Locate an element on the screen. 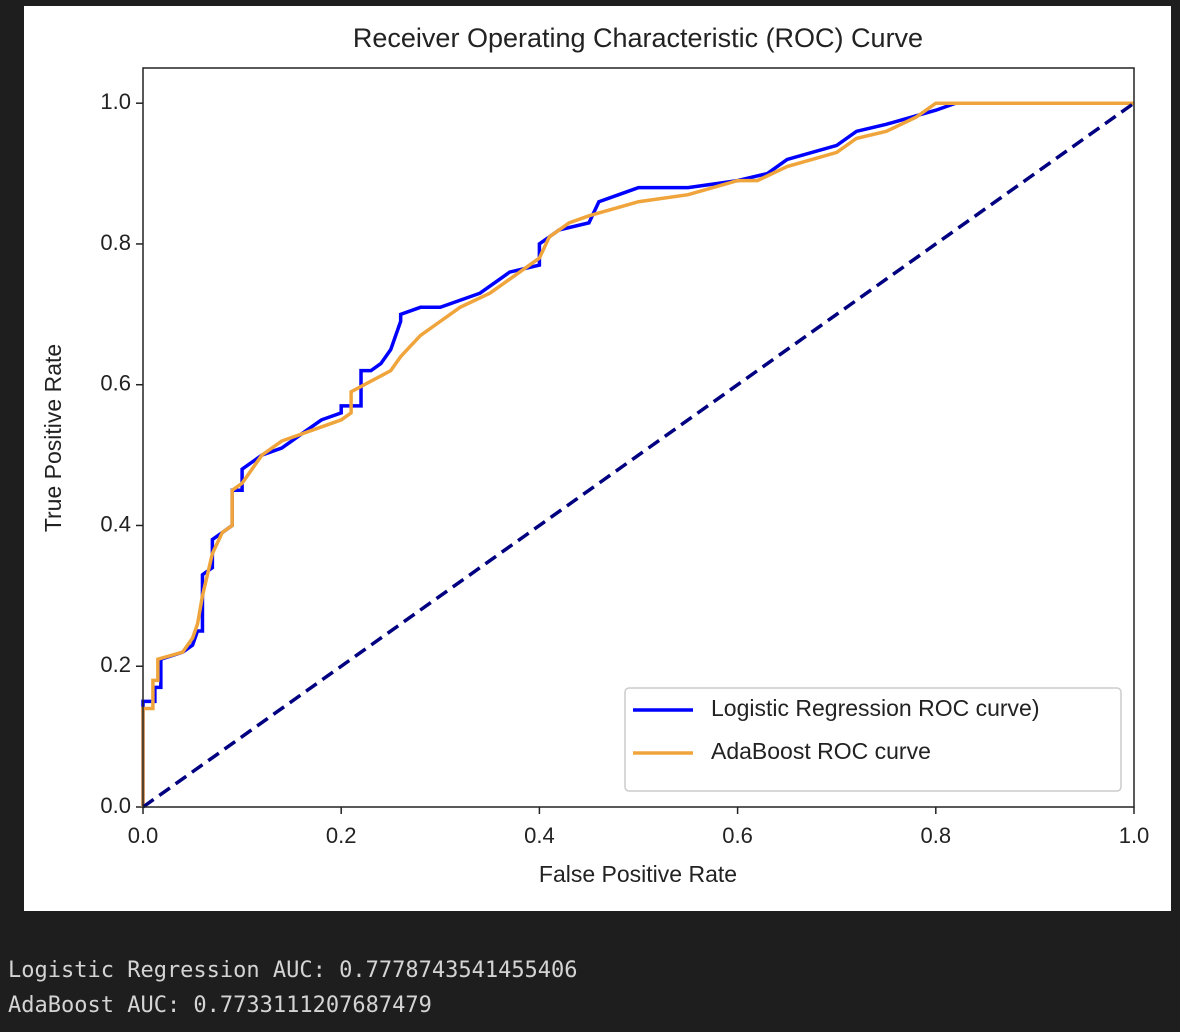  x-tick-label: 0.6 is located at coordinates (737, 835).